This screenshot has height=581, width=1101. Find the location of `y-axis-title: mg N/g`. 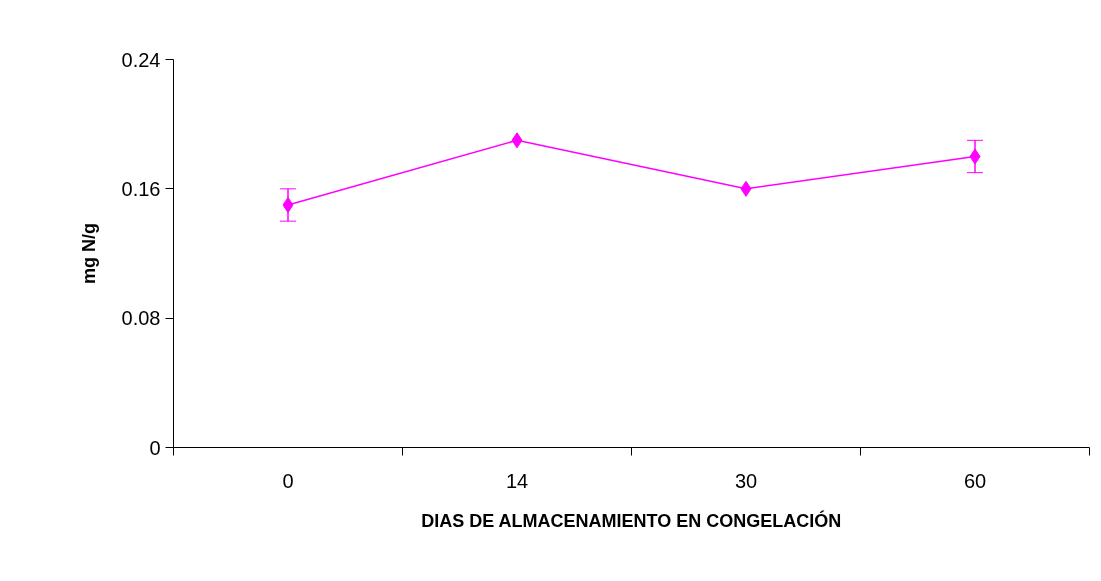

y-axis-title: mg N/g is located at coordinates (88, 253).